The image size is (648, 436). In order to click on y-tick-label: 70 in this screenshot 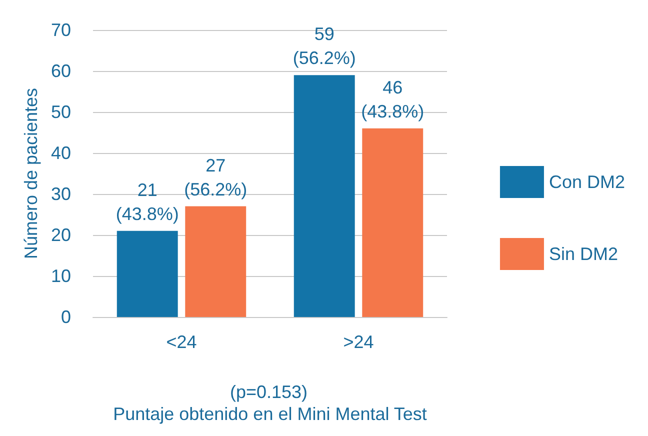, I will do `click(60, 30)`.